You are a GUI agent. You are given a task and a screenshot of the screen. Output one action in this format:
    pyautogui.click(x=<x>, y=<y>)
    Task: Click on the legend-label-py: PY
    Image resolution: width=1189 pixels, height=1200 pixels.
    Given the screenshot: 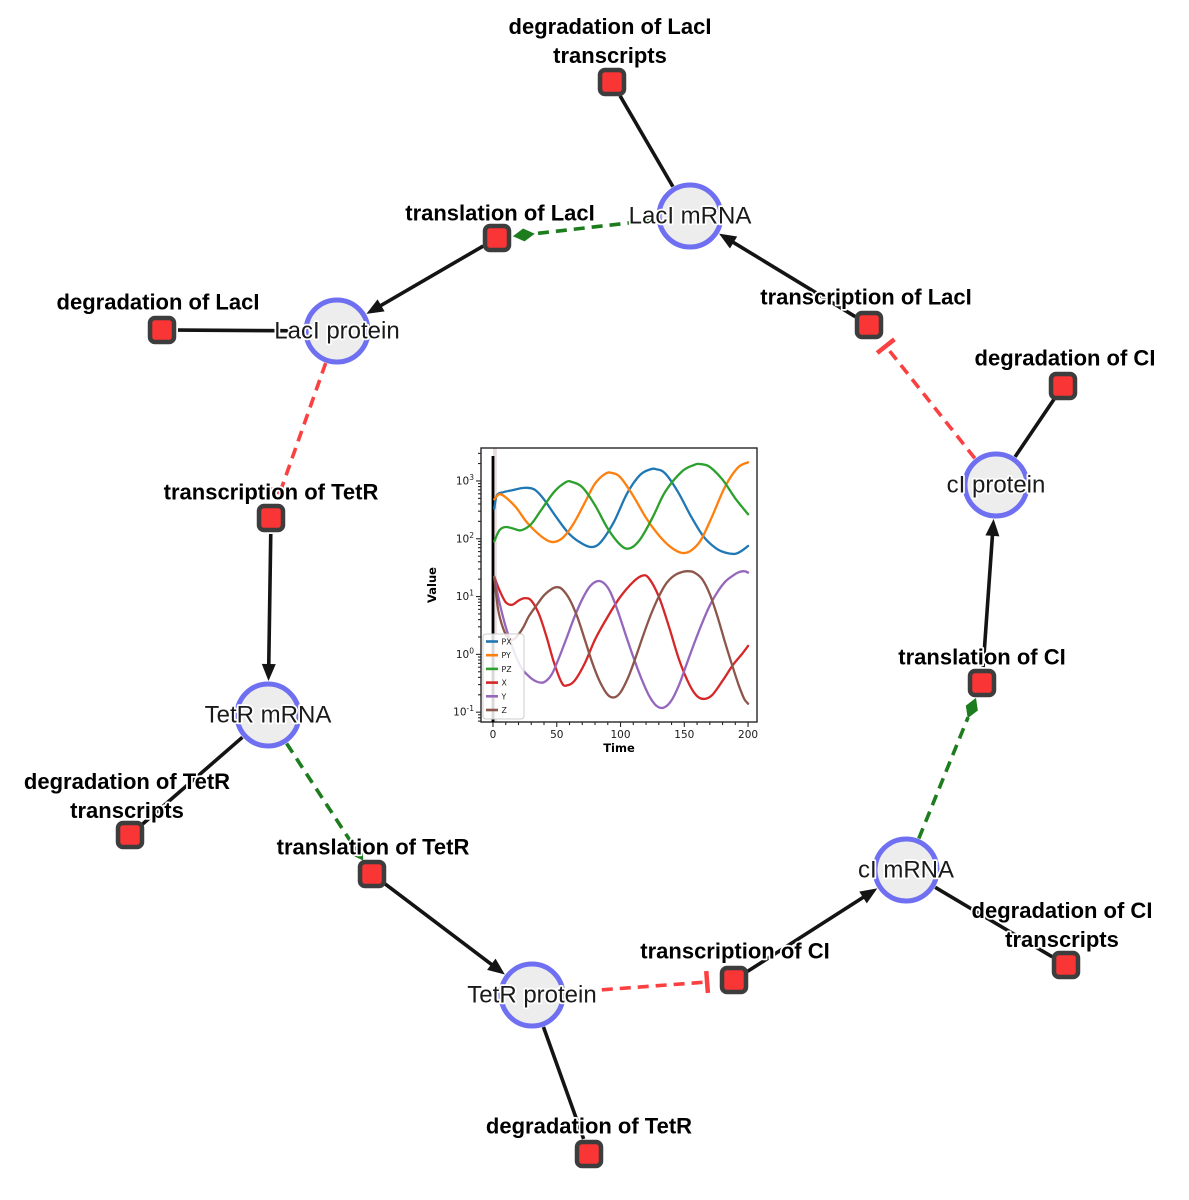 What is the action you would take?
    pyautogui.click(x=507, y=655)
    